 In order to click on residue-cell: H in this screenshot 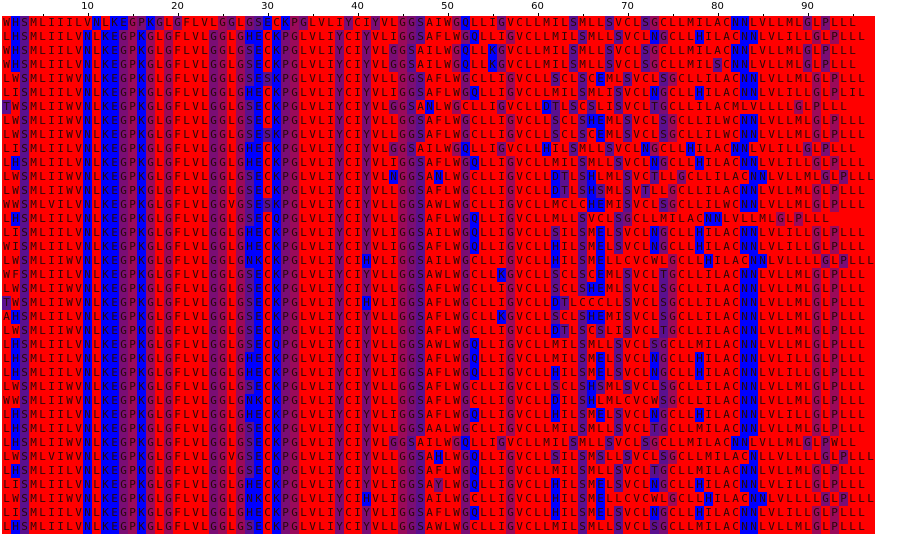, I will do `click(15, 527)`.